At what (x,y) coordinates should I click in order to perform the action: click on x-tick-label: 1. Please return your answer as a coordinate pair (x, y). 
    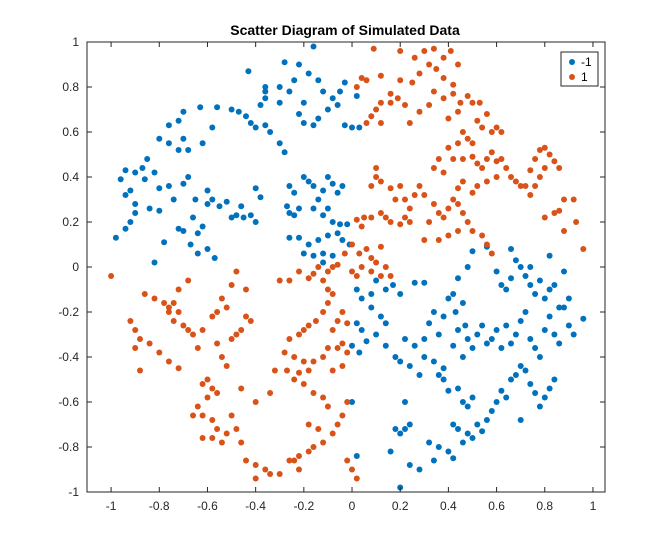
    Looking at the image, I should click on (593, 506).